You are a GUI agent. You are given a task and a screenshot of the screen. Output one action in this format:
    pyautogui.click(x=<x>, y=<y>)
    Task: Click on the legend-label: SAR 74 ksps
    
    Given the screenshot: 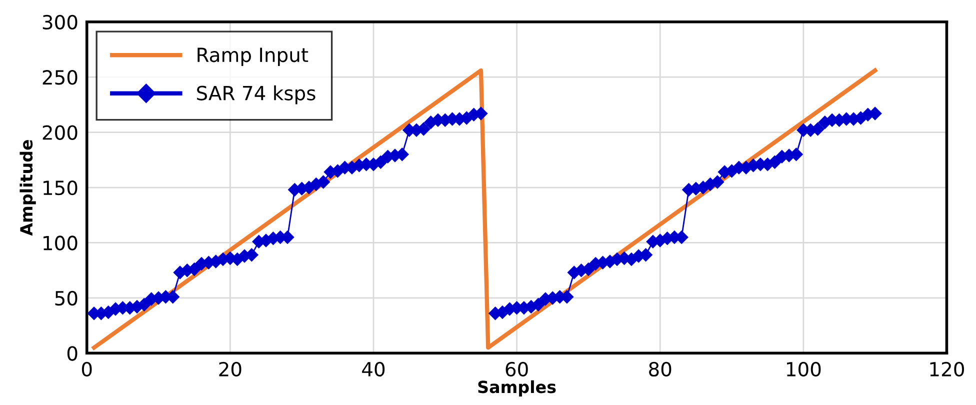 What is the action you would take?
    pyautogui.click(x=256, y=94)
    